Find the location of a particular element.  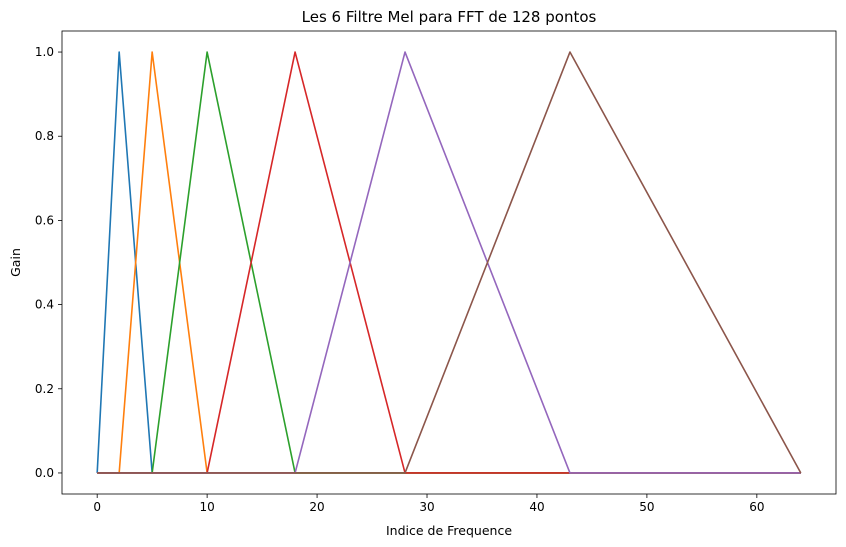

y-tick-label: 0.8 is located at coordinates (44, 136).